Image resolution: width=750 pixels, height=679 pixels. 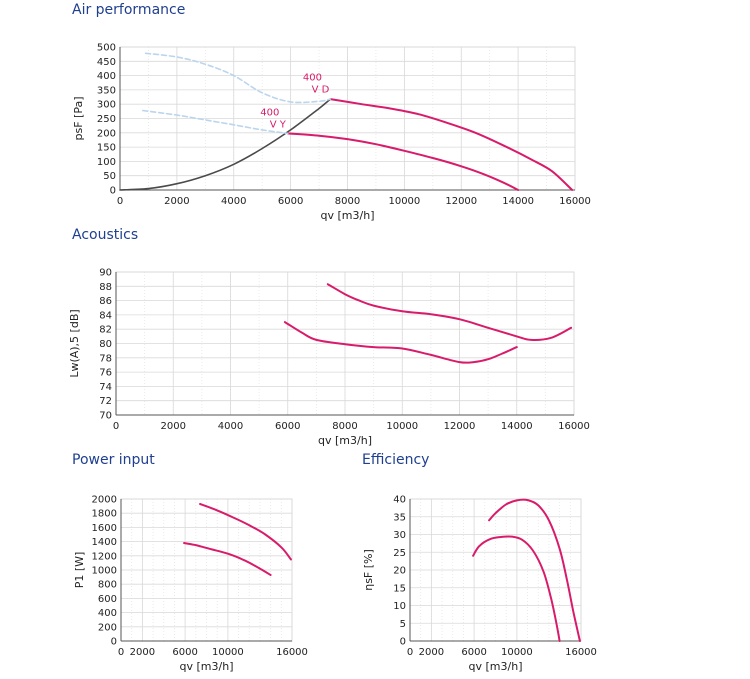 I want to click on power-y-tick-label: 800, so click(x=107, y=585).